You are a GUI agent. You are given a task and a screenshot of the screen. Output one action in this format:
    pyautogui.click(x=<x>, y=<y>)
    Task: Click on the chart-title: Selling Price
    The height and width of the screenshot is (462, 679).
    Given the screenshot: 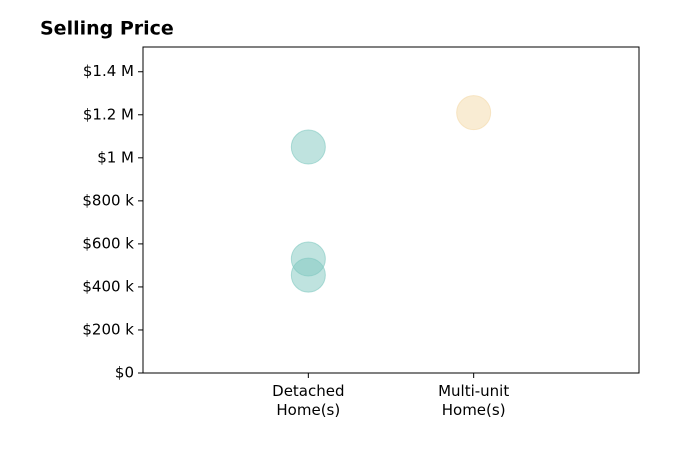 What is the action you would take?
    pyautogui.click(x=107, y=29)
    